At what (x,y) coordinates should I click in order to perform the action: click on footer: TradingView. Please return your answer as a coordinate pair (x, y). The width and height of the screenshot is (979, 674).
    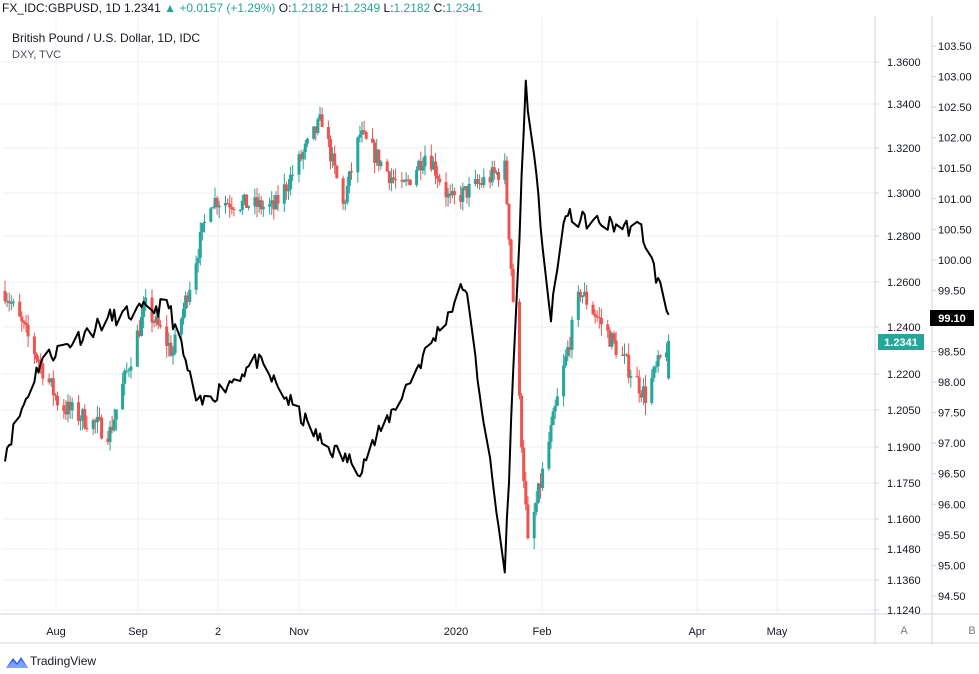
    Looking at the image, I should click on (489, 659).